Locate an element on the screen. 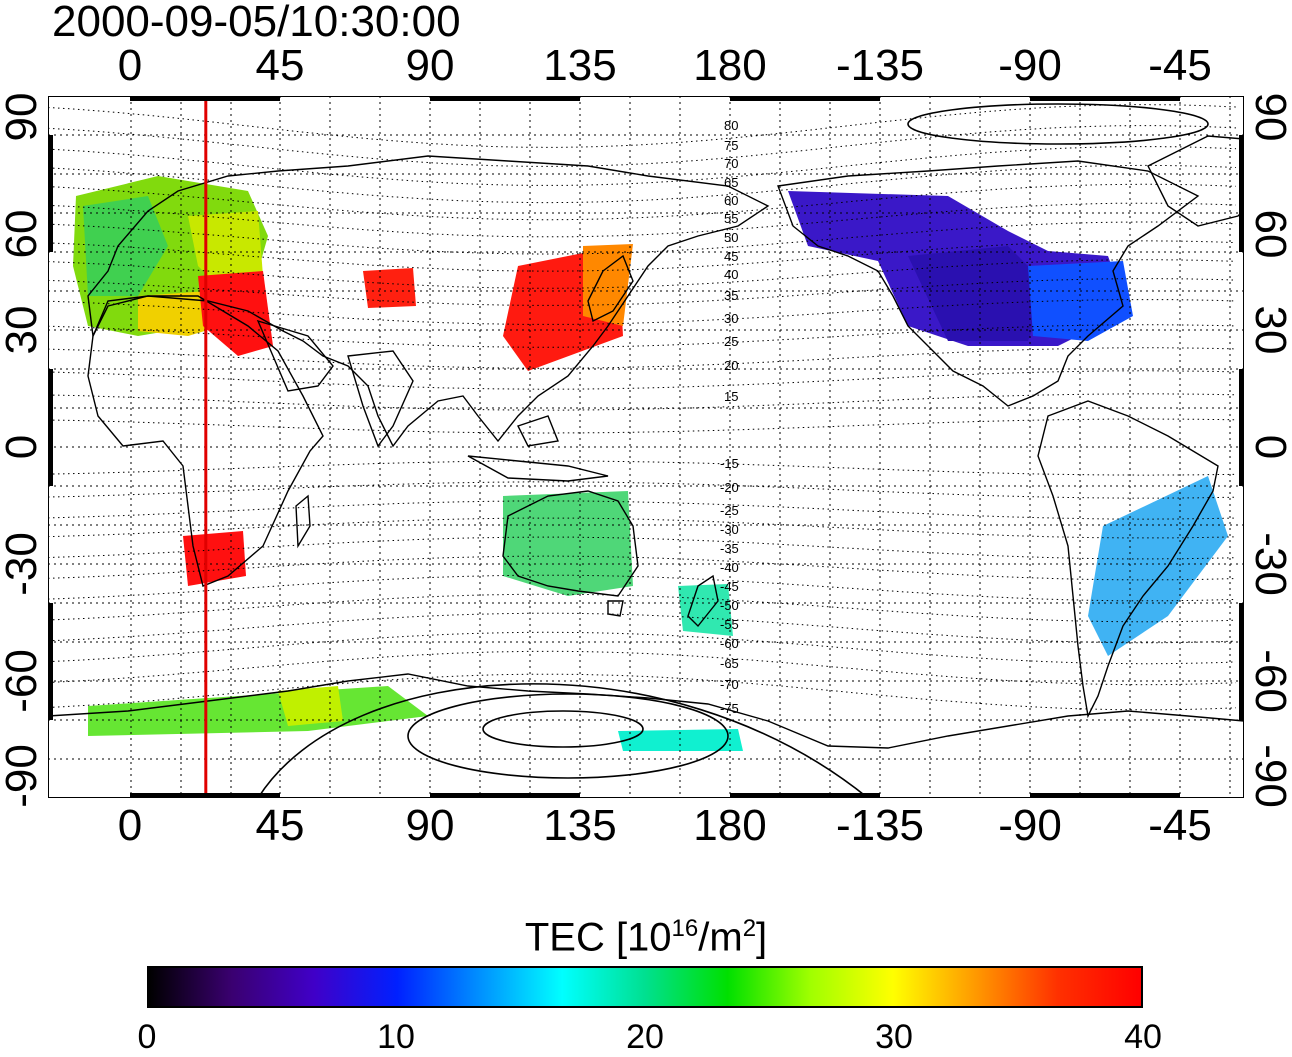 Image resolution: width=1292 pixels, height=1057 pixels. y-tick-right: 90 is located at coordinates (1269, 117).